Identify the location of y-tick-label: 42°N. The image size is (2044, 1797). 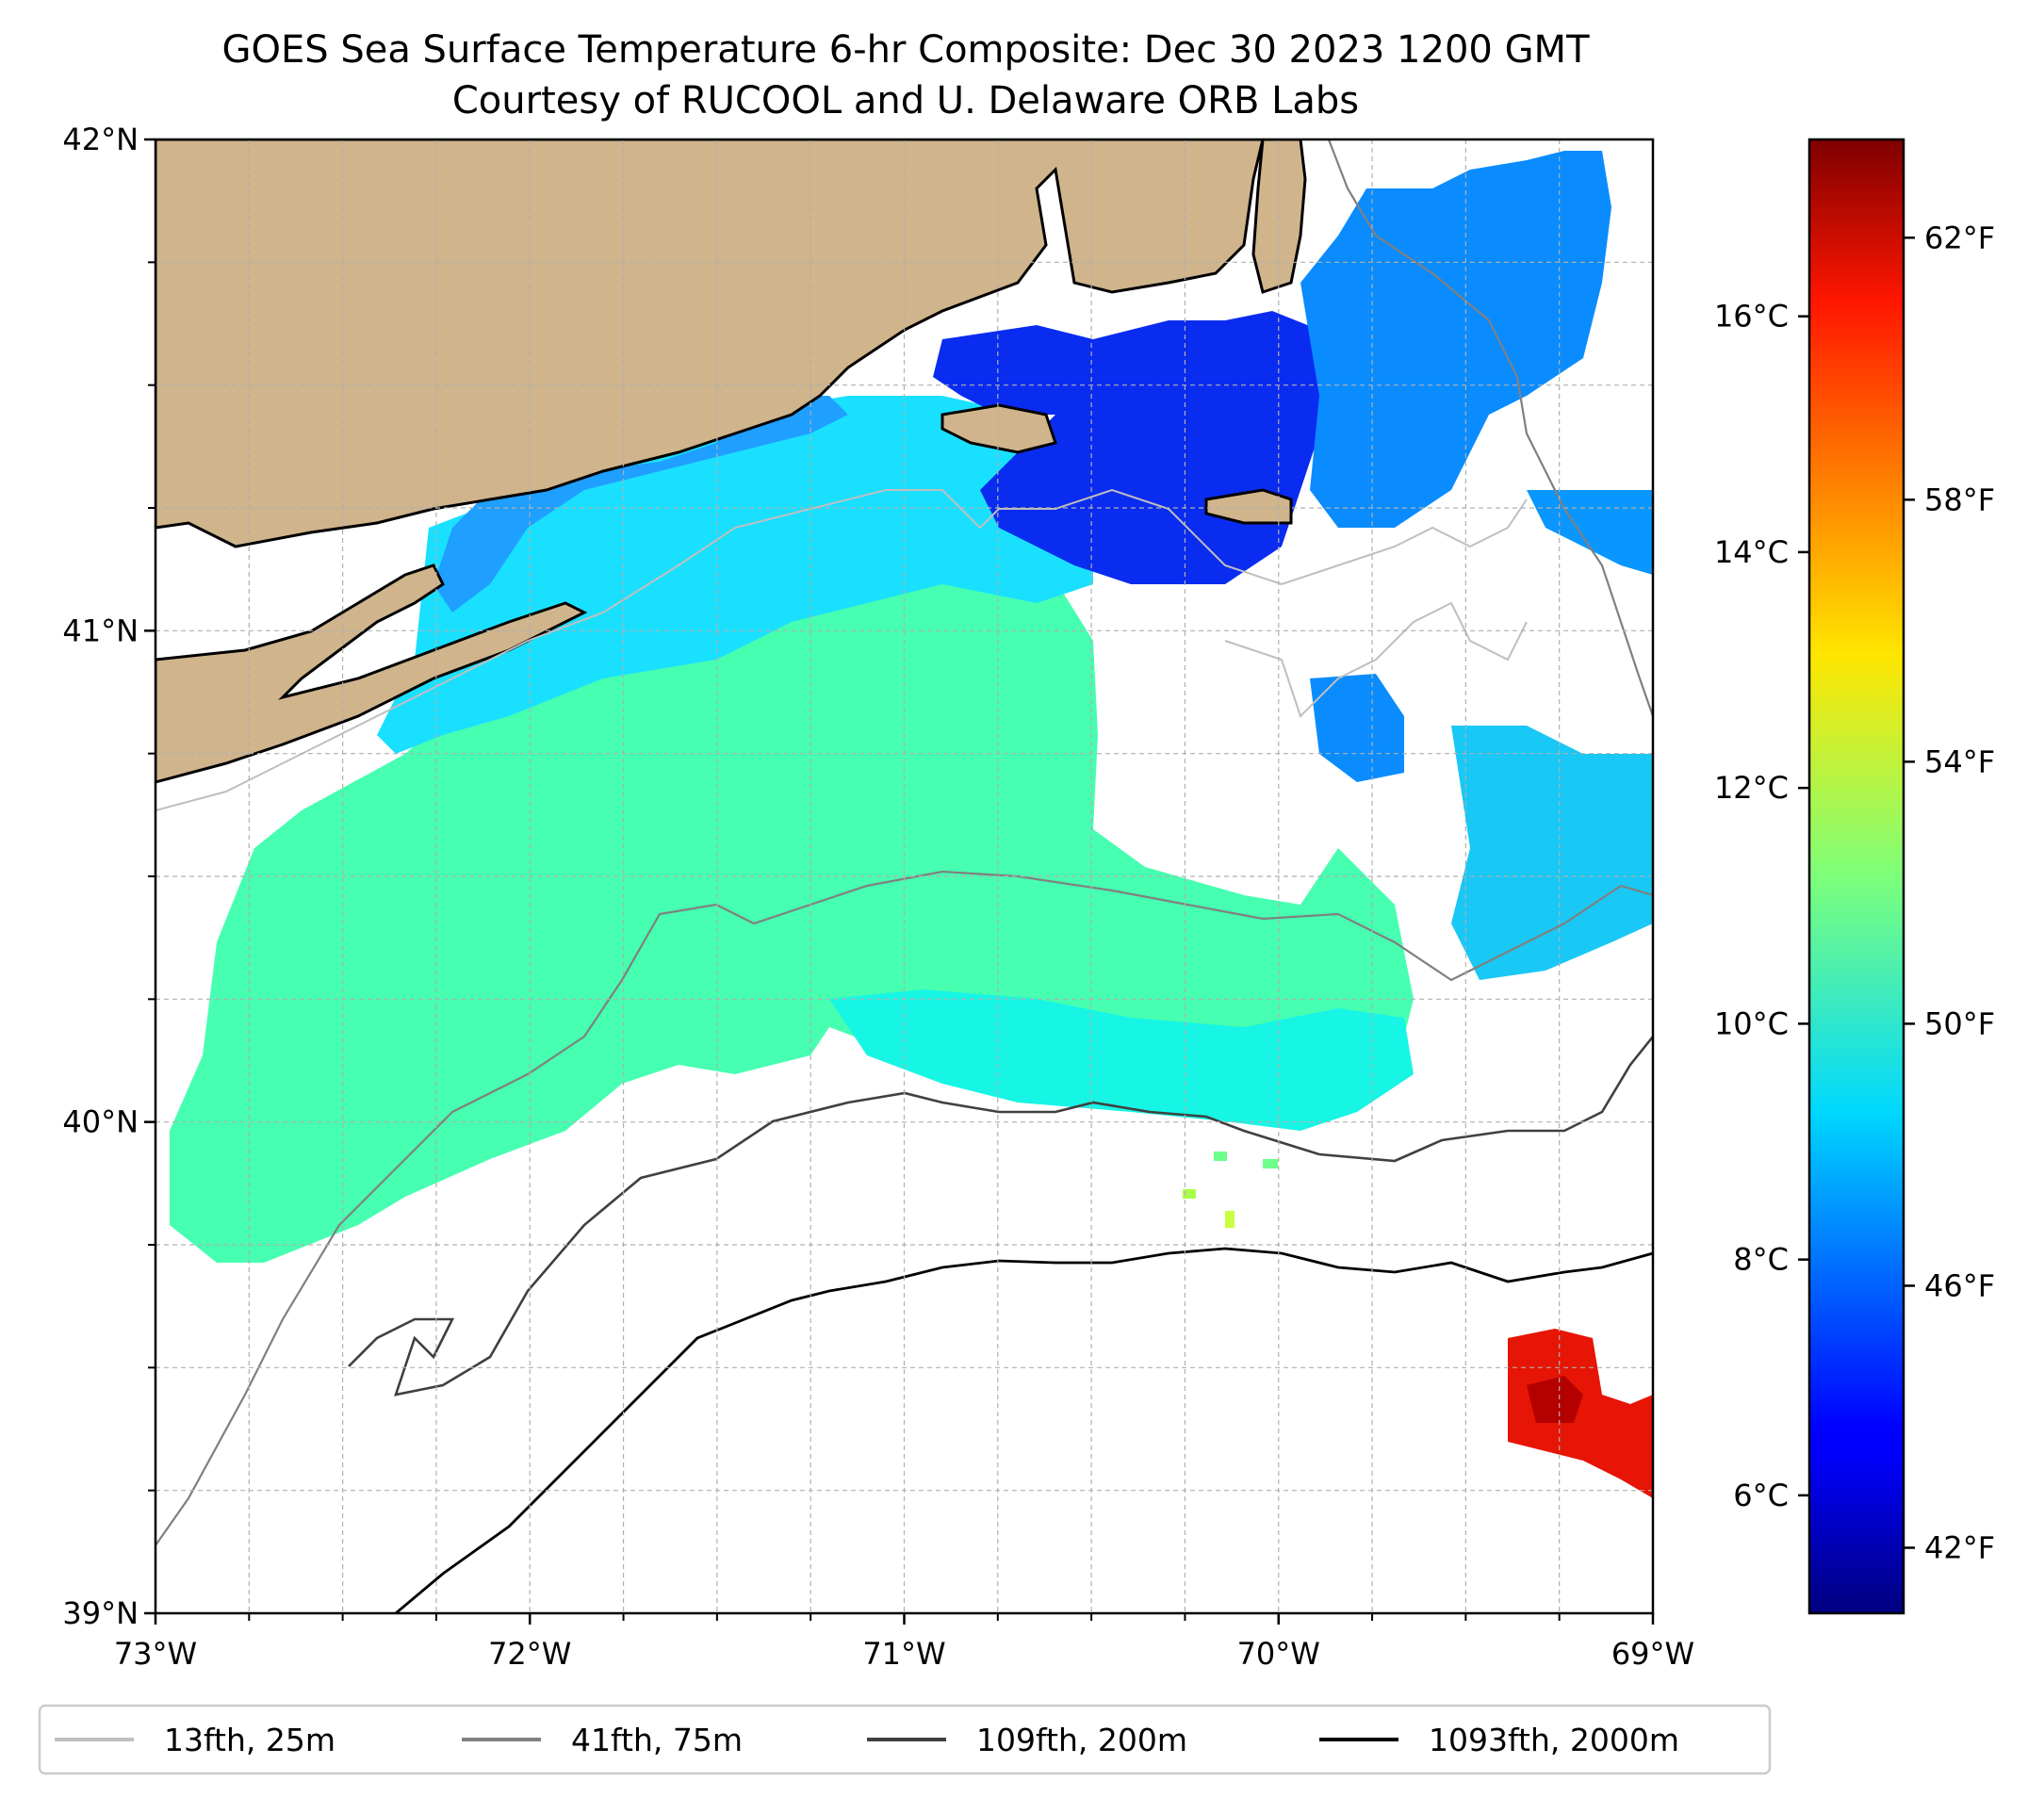
(100, 139).